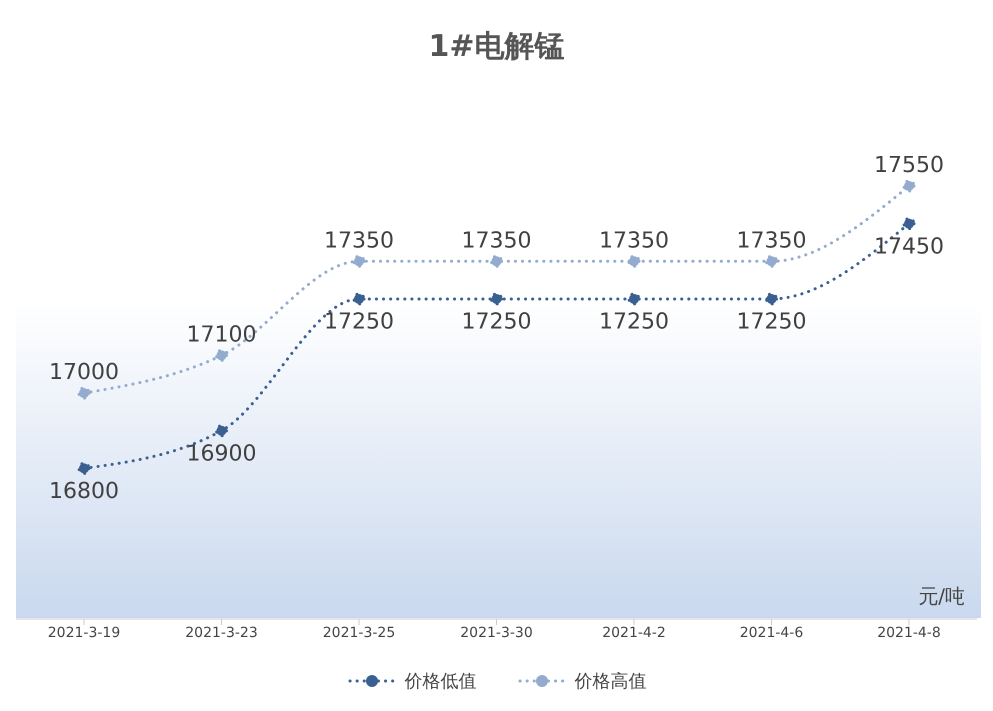 Image resolution: width=993 pixels, height=711 pixels. Describe the element at coordinates (496, 47) in the screenshot. I see `chart-title: 1#电解锰` at that location.